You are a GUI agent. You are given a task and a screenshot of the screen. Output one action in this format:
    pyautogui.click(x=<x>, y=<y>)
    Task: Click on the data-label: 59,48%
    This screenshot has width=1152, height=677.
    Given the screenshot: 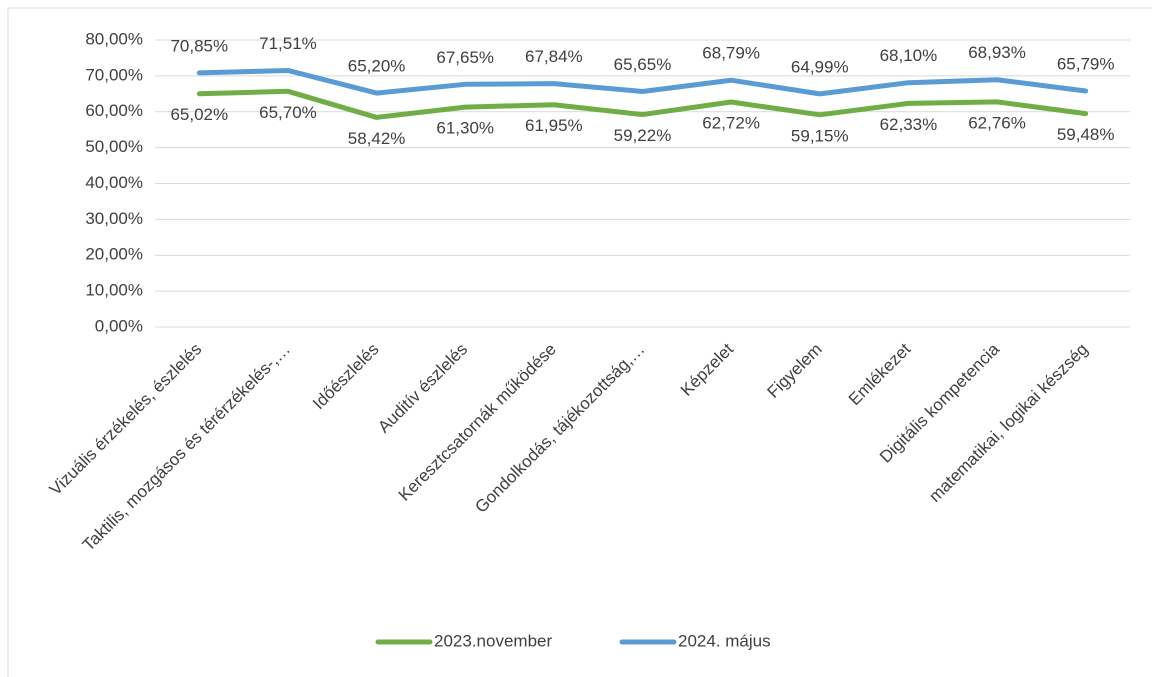 What is the action you would take?
    pyautogui.click(x=1086, y=134)
    